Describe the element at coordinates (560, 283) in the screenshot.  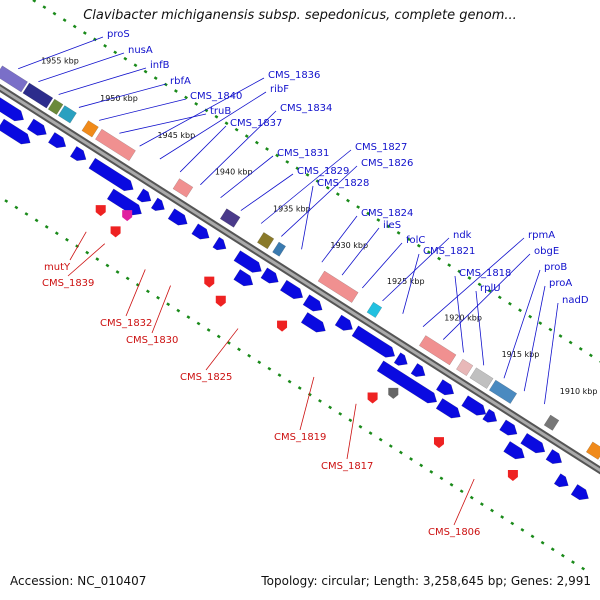
I see `gene-label-proA: proA` at that location.